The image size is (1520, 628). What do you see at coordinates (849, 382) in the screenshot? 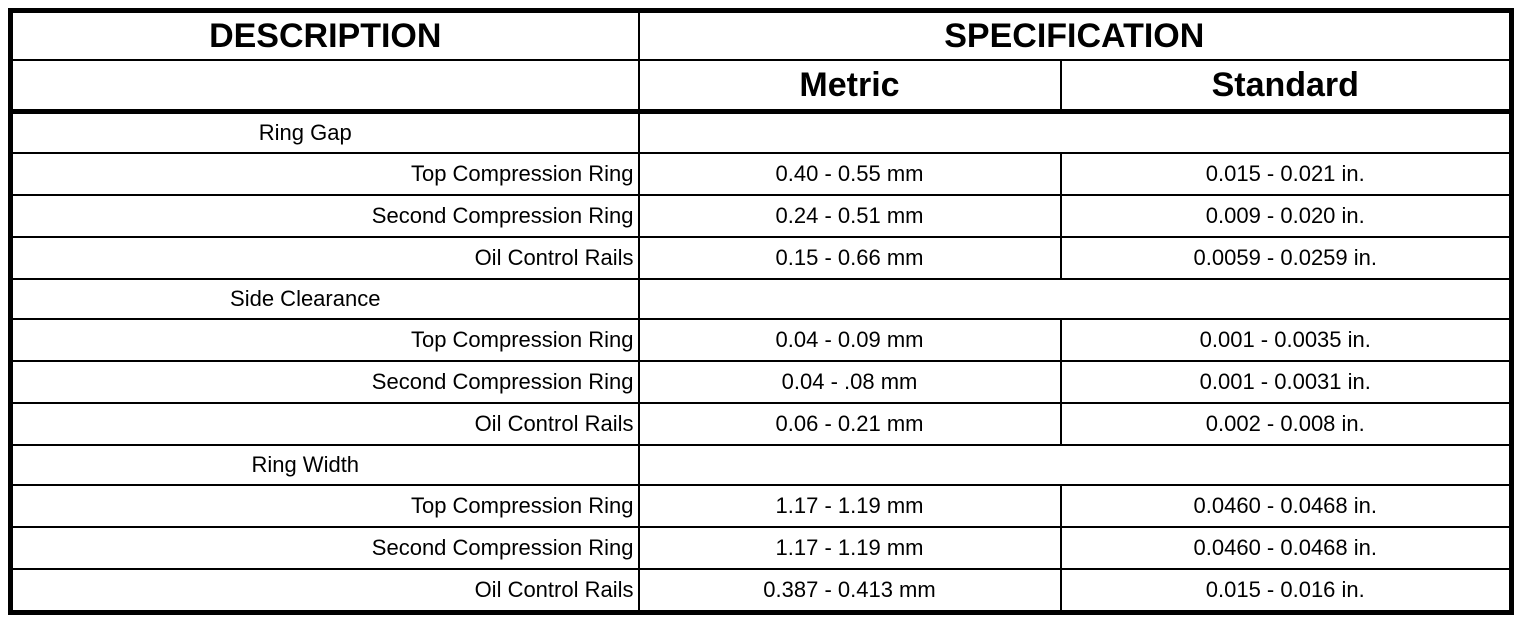
I see `metric-value: 0.04 - .08 mm` at bounding box center [849, 382].